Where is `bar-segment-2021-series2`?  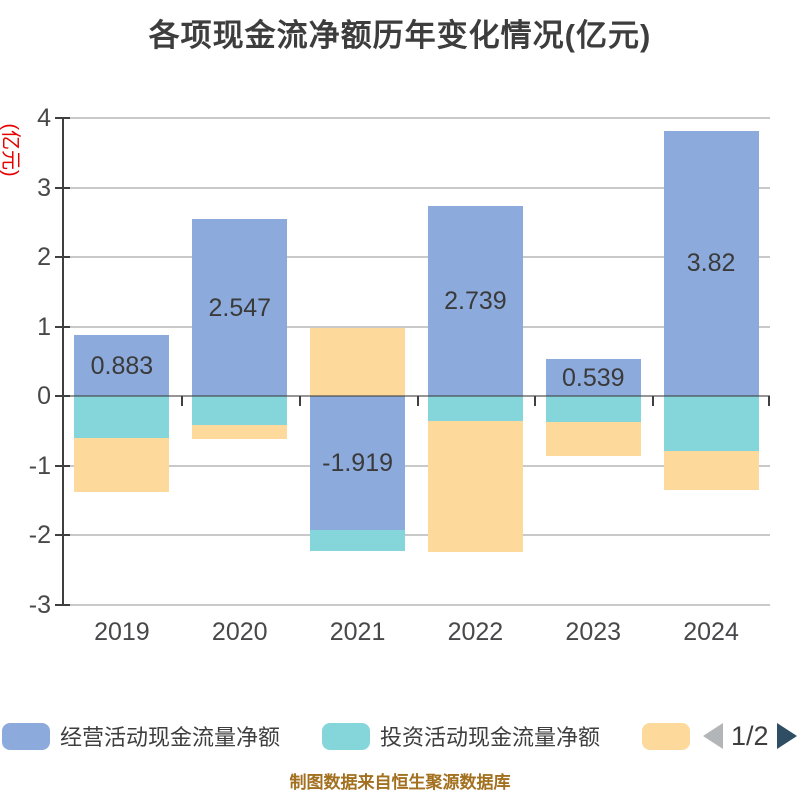
bar-segment-2021-series2 is located at coordinates (358, 362).